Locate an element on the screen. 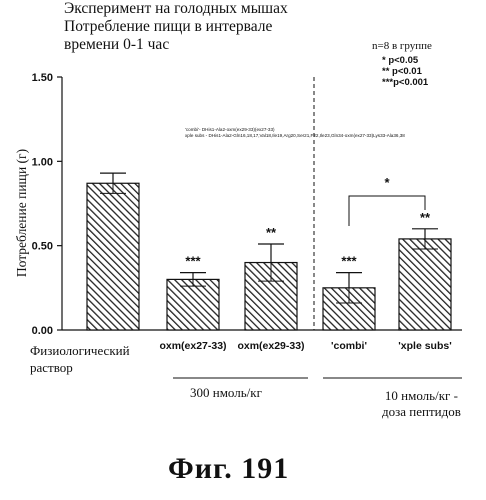  dose-10-line-2: доза пептидов is located at coordinates (421, 412).